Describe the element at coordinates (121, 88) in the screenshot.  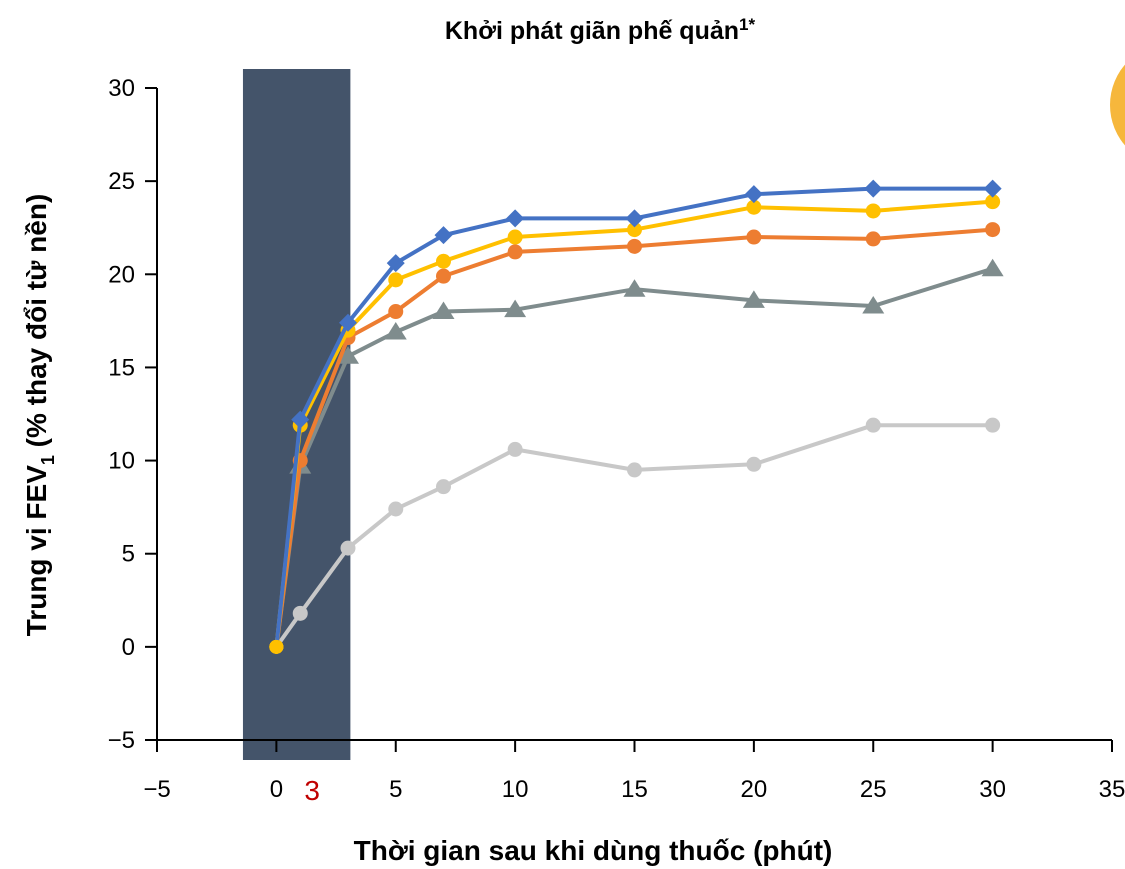
I see `y-tick-label: 30` at that location.